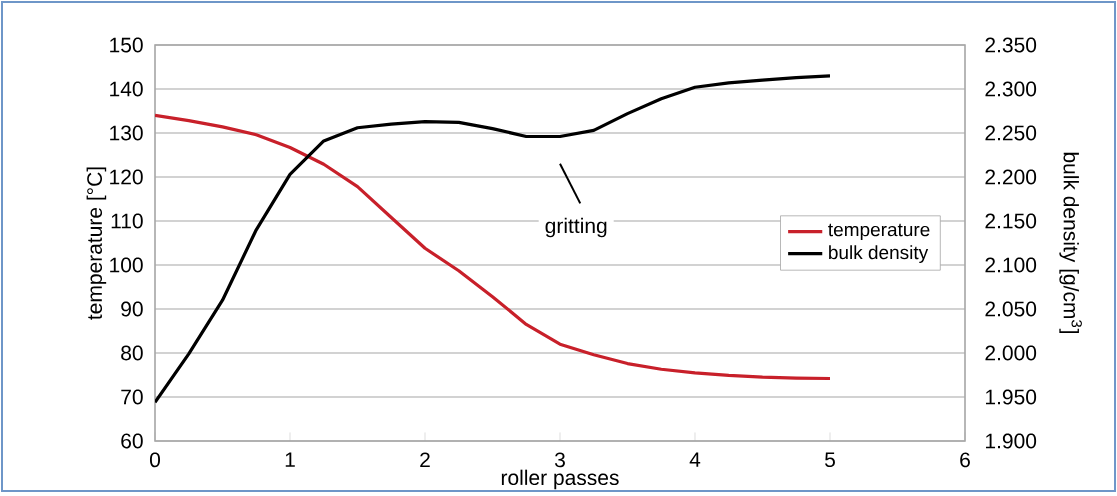 The height and width of the screenshot is (496, 1117). Describe the element at coordinates (1011, 133) in the screenshot. I see `y2-tick-label: 2.250` at that location.